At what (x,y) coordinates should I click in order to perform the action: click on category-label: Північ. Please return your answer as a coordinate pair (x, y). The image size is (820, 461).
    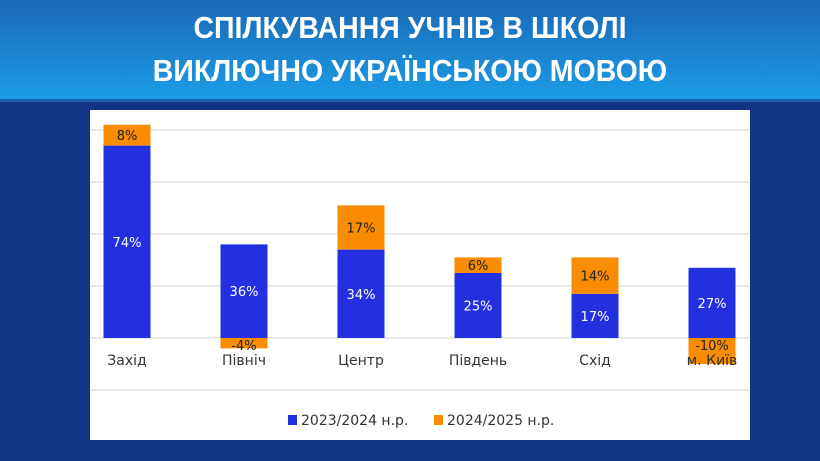
    Looking at the image, I should click on (244, 361).